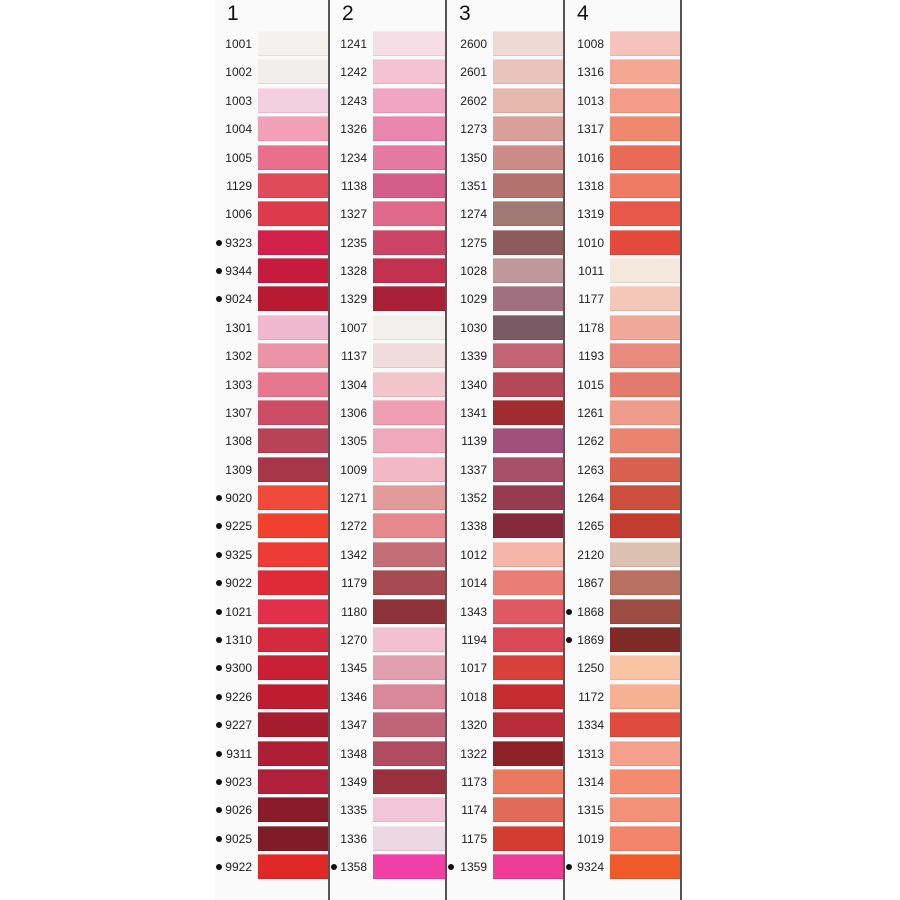  I want to click on thread-code: 1137, so click(354, 356).